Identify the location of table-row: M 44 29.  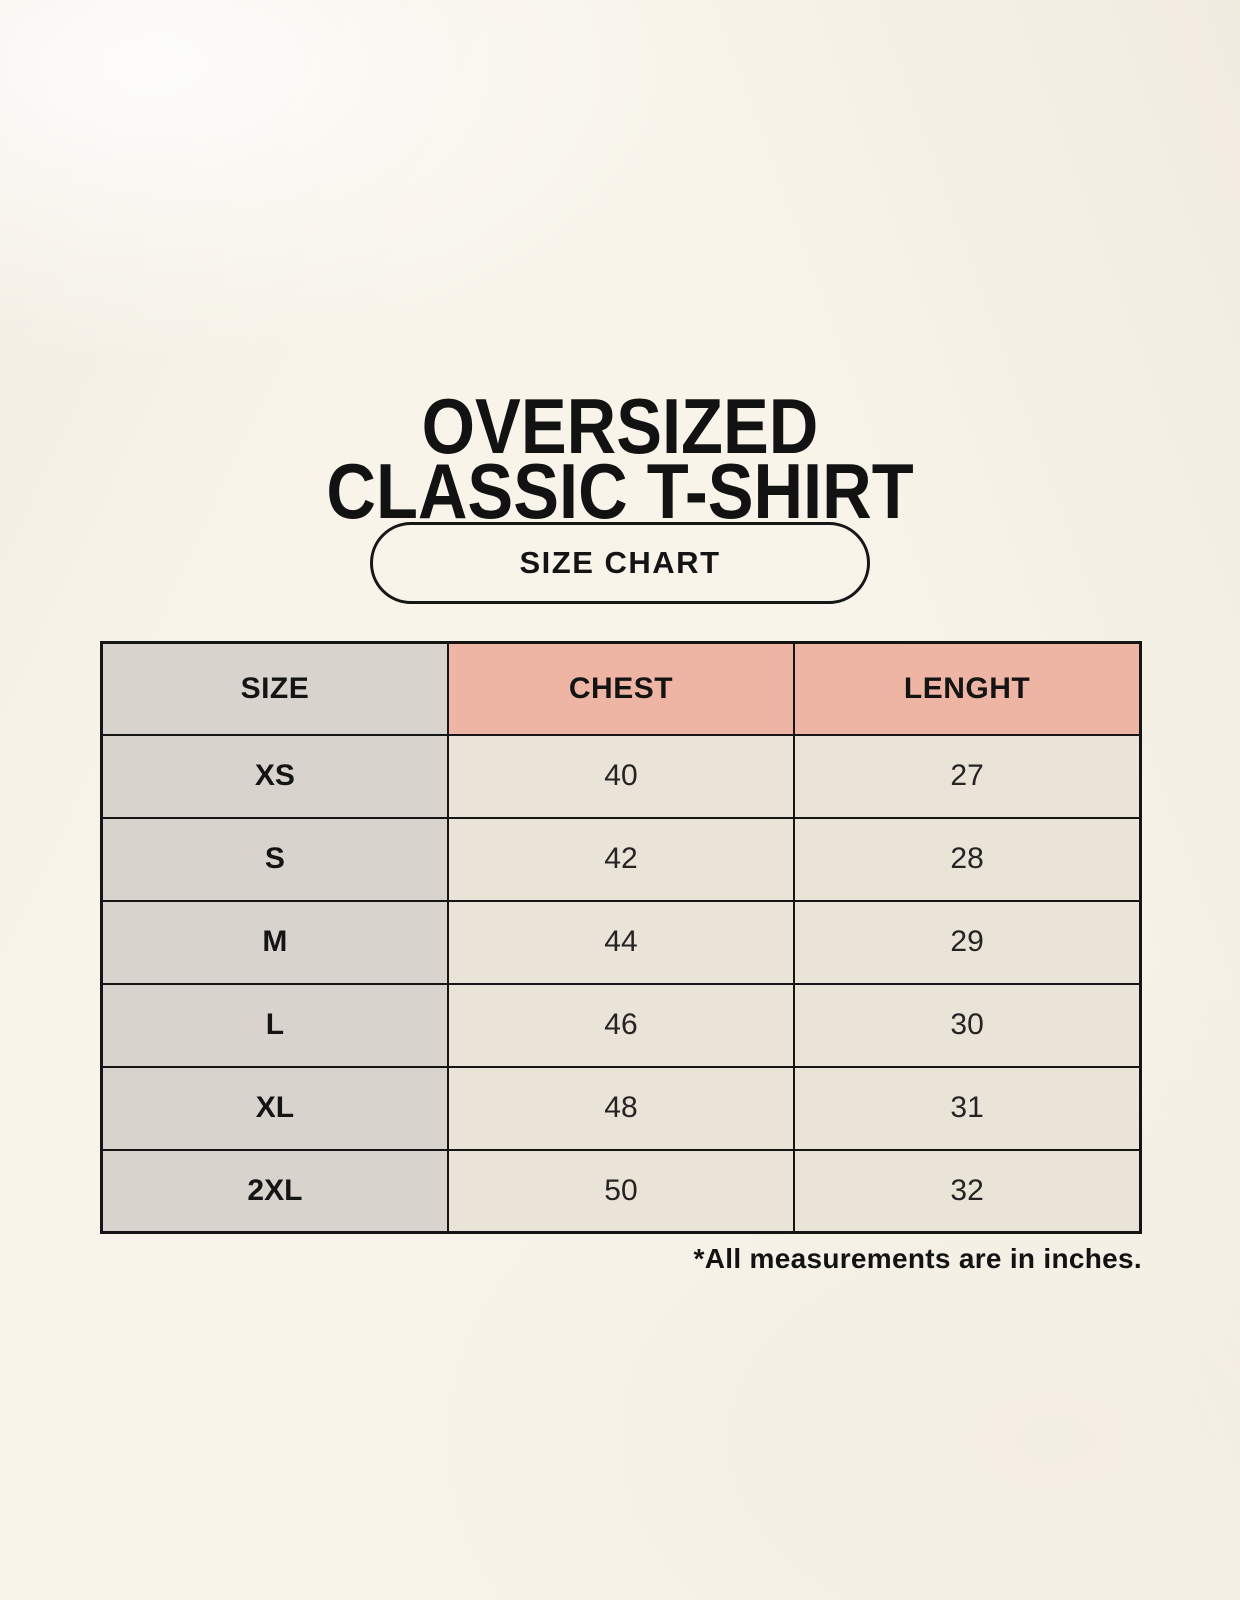
(621, 942).